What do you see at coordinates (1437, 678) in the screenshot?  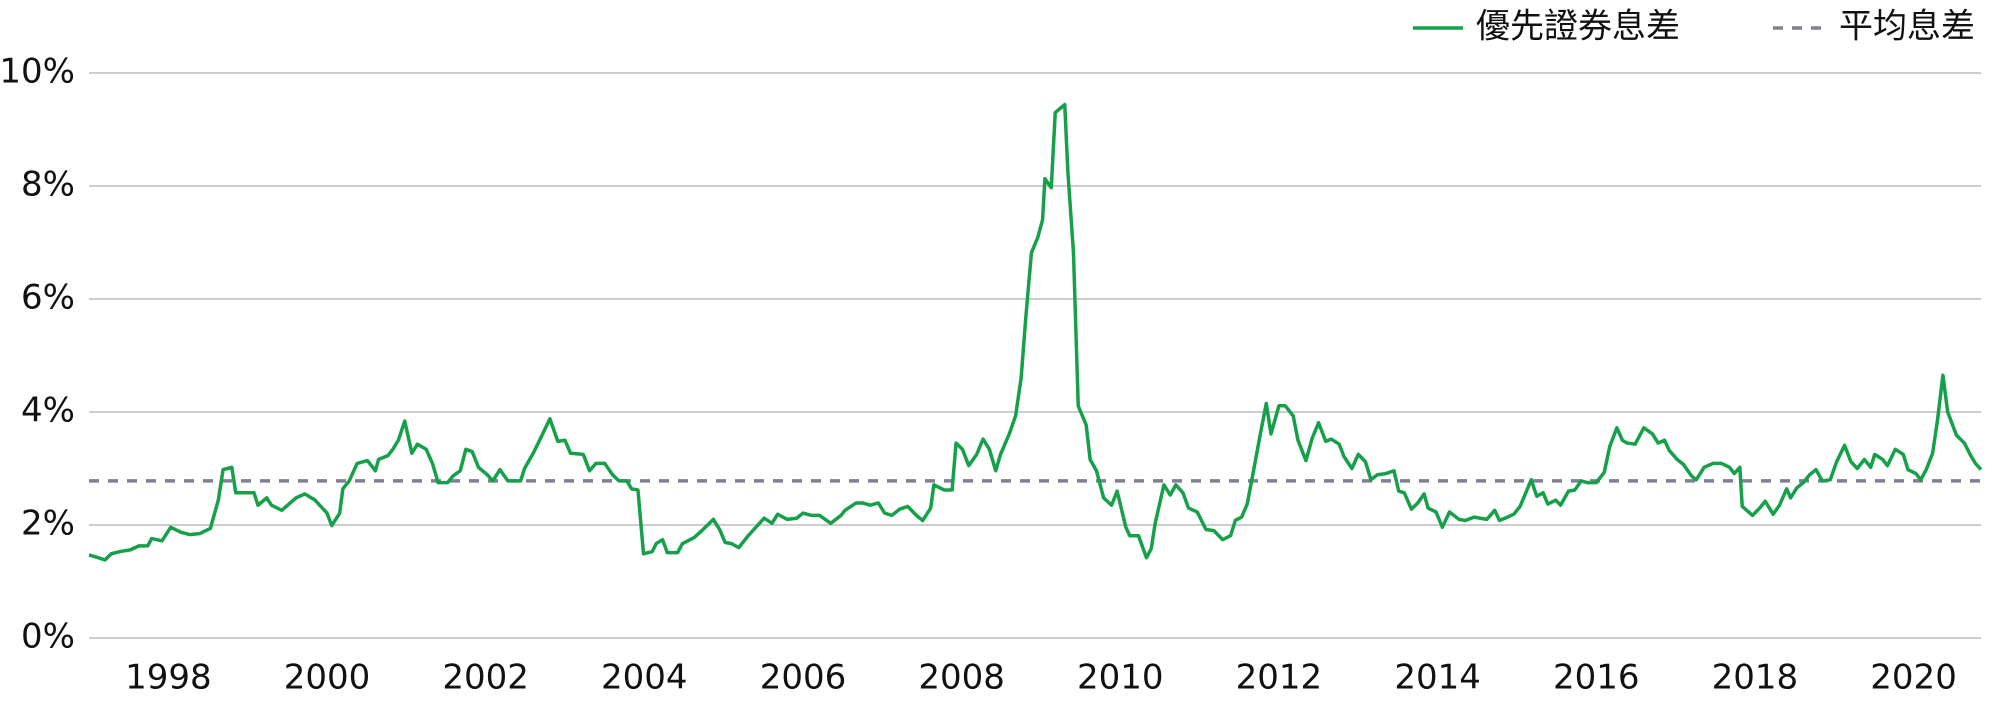 I see `x-tick-label: 2014` at bounding box center [1437, 678].